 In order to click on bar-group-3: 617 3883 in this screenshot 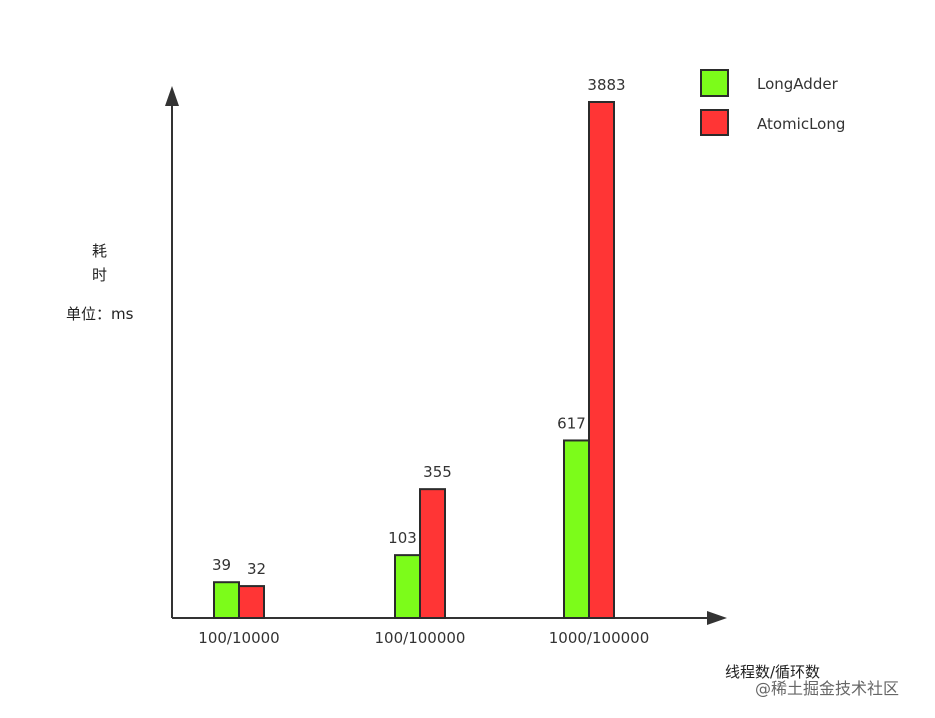, I will do `click(591, 347)`.